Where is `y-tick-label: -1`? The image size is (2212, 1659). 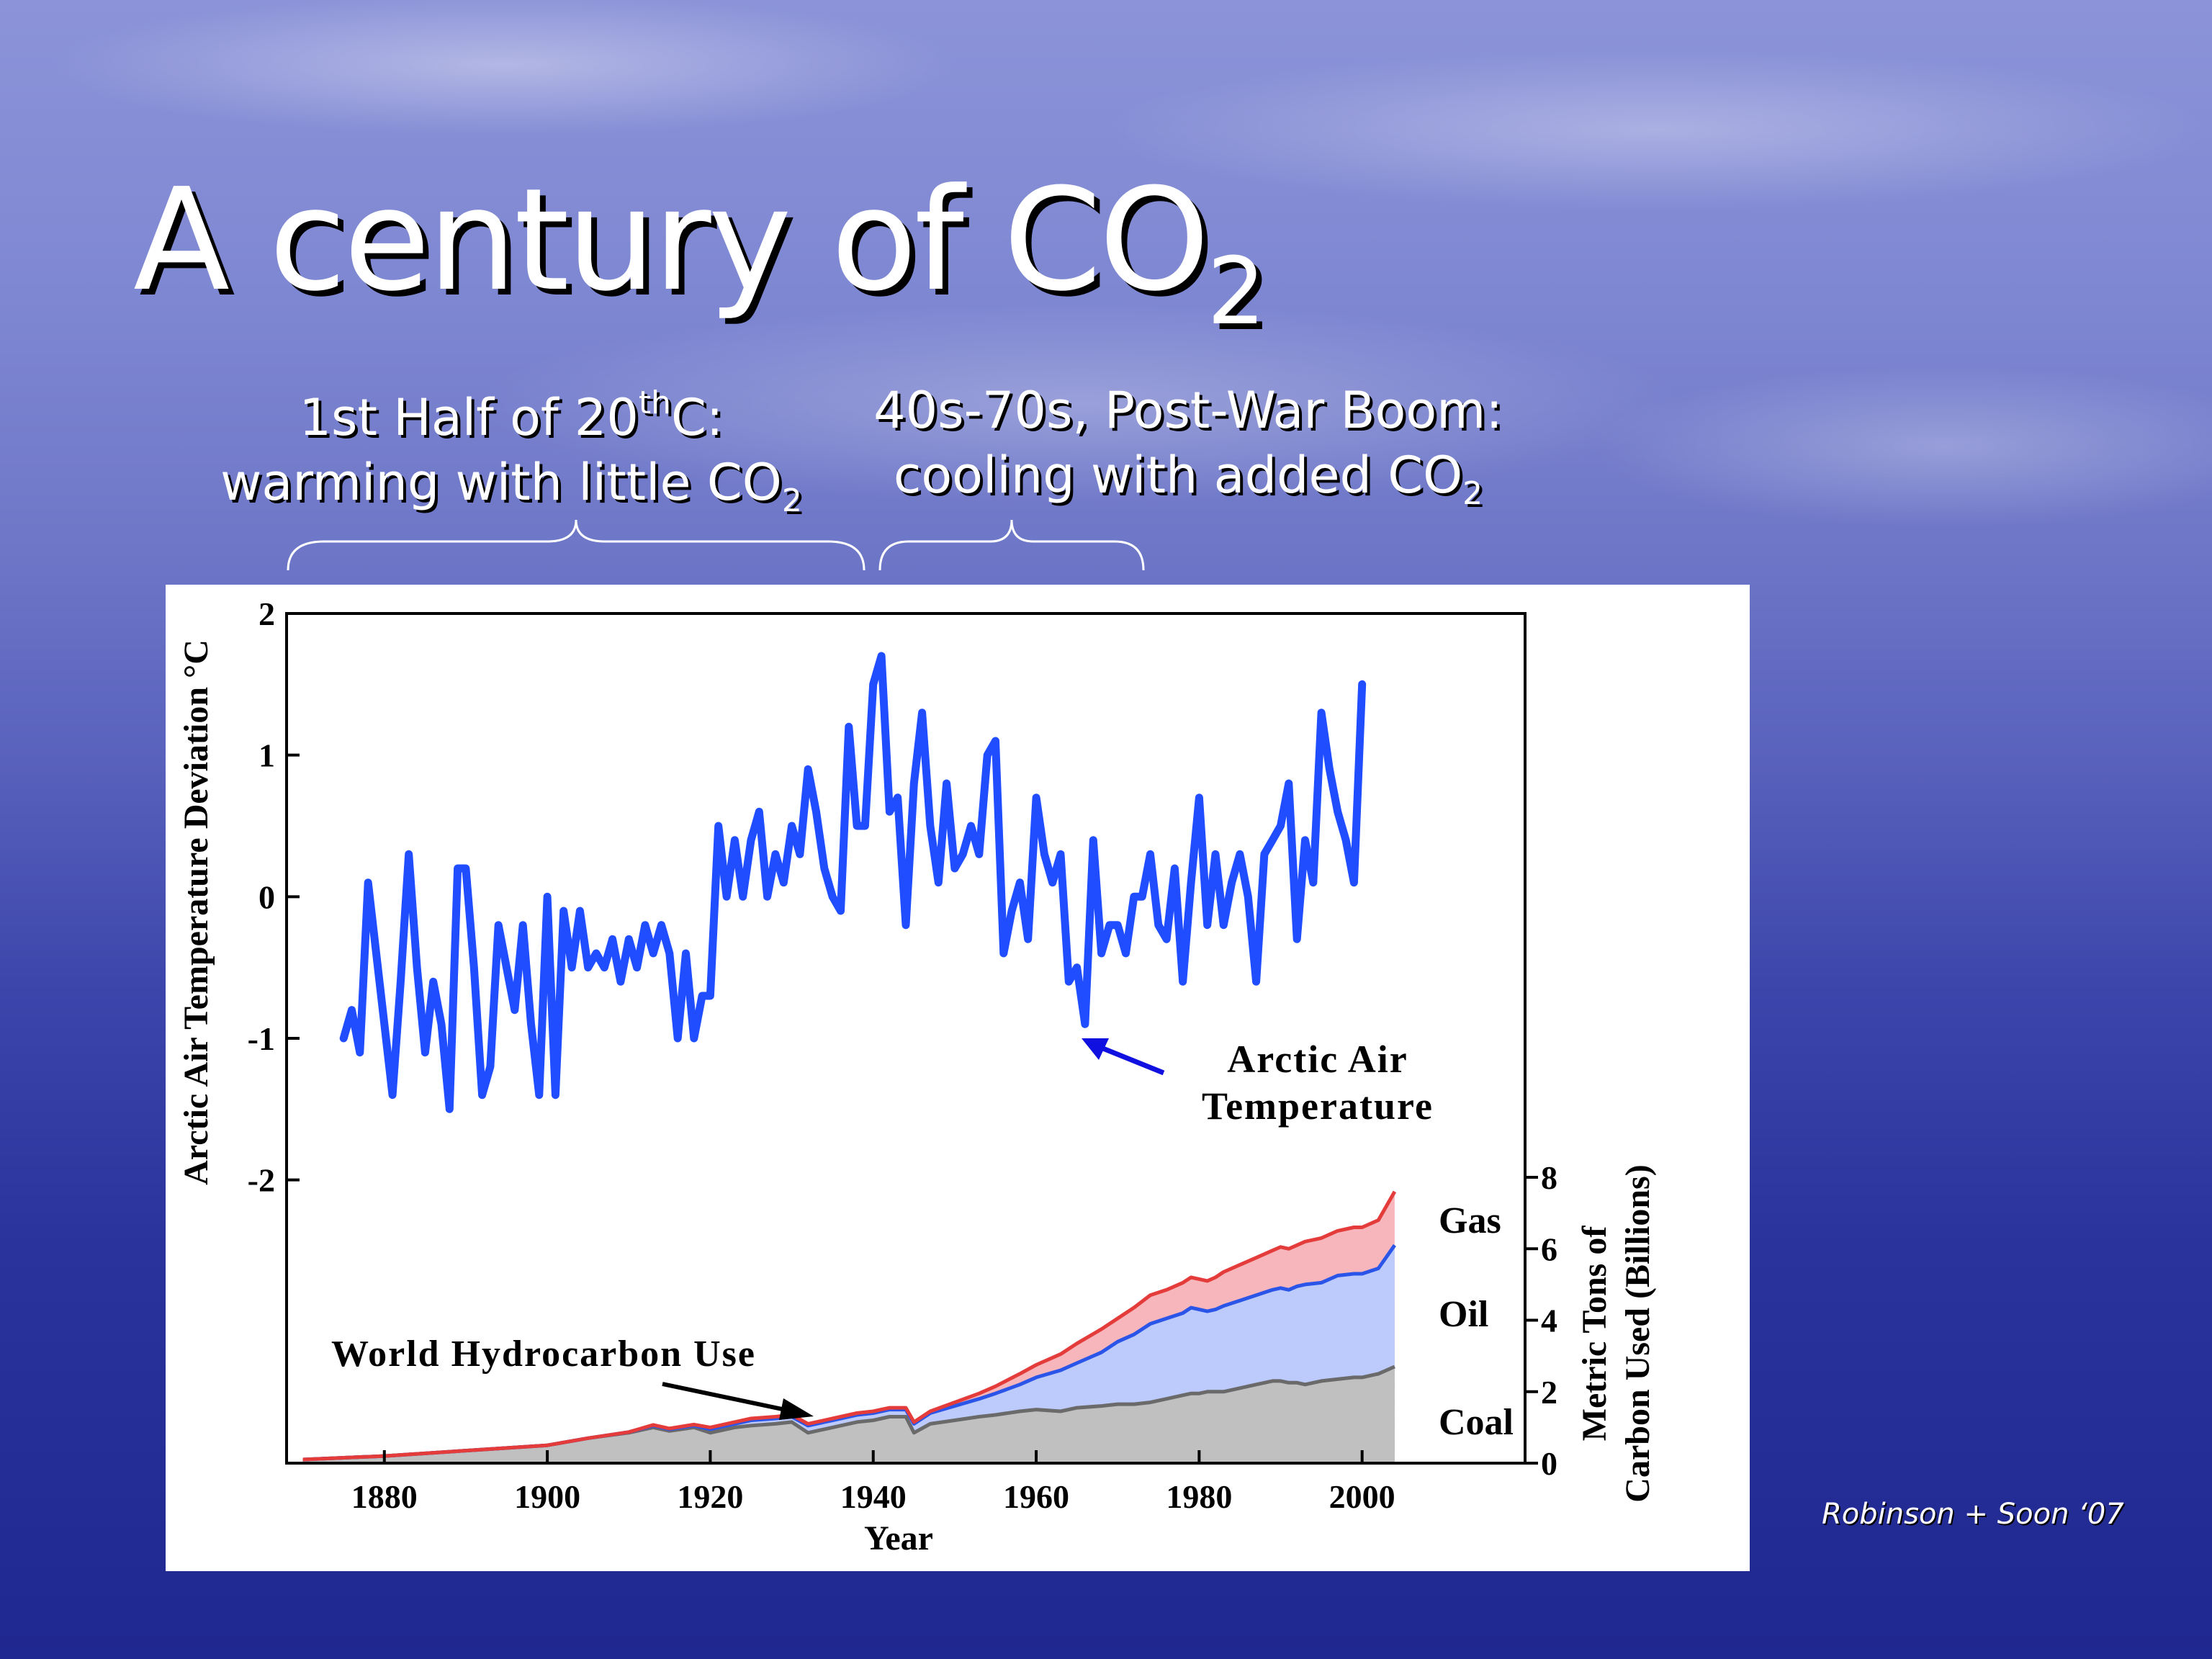 y-tick-label: -1 is located at coordinates (261, 1038).